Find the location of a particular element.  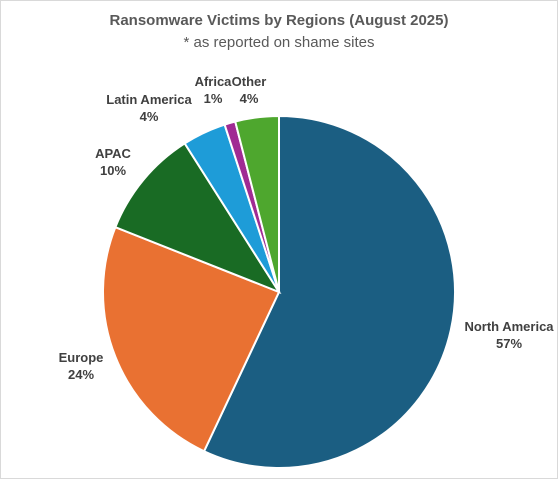

data-label-europe-category: Europe is located at coordinates (81, 357).